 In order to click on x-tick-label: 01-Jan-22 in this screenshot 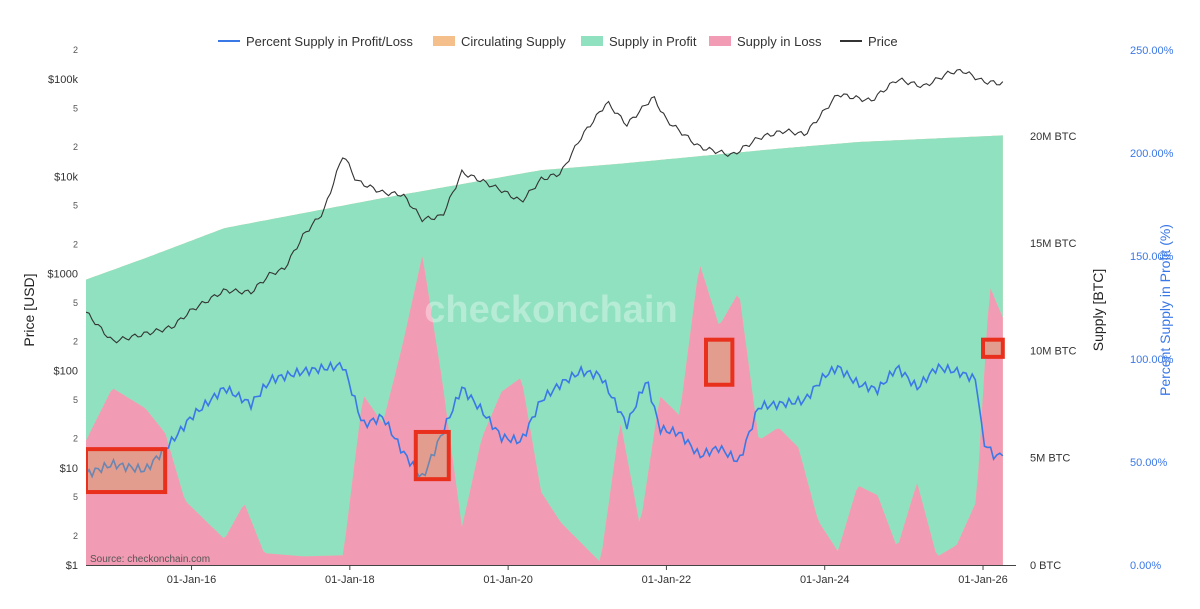, I will do `click(667, 580)`.